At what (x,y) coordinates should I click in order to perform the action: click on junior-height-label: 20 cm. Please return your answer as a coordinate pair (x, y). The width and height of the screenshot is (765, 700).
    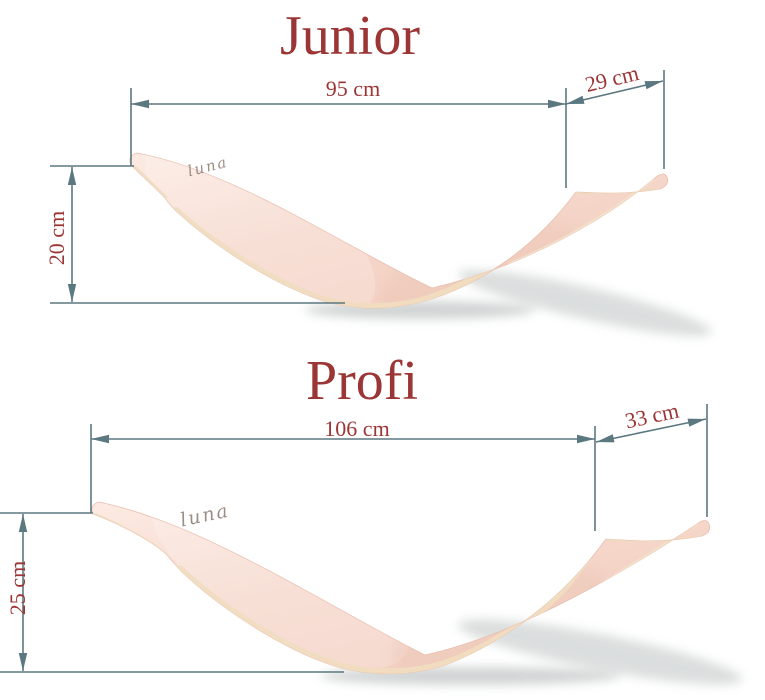
    Looking at the image, I should click on (56, 238).